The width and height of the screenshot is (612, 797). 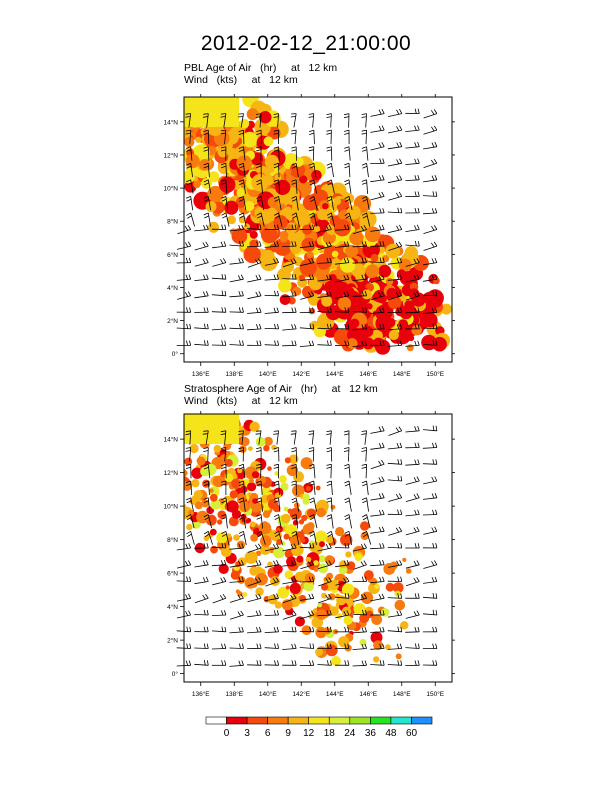 What do you see at coordinates (172, 574) in the screenshot?
I see `y-tick-label: 6°N` at bounding box center [172, 574].